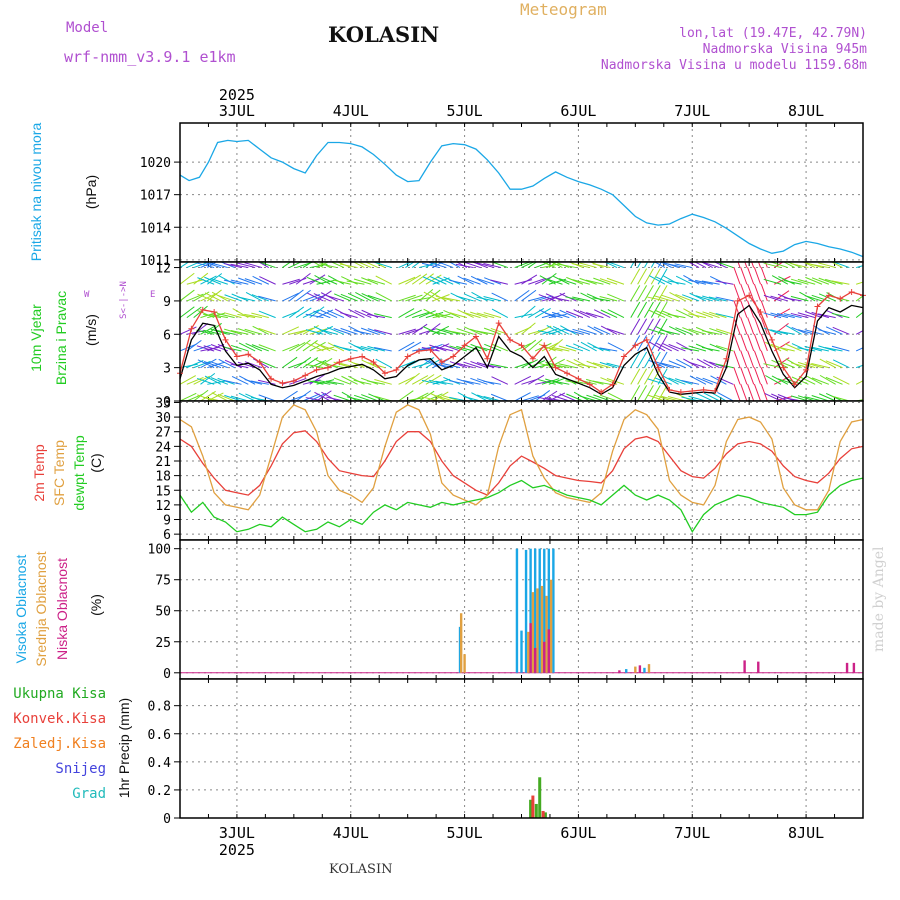 The width and height of the screenshot is (900, 900). What do you see at coordinates (784, 49) in the screenshot?
I see `elevation-text: Nadmorska Visina 945m` at bounding box center [784, 49].